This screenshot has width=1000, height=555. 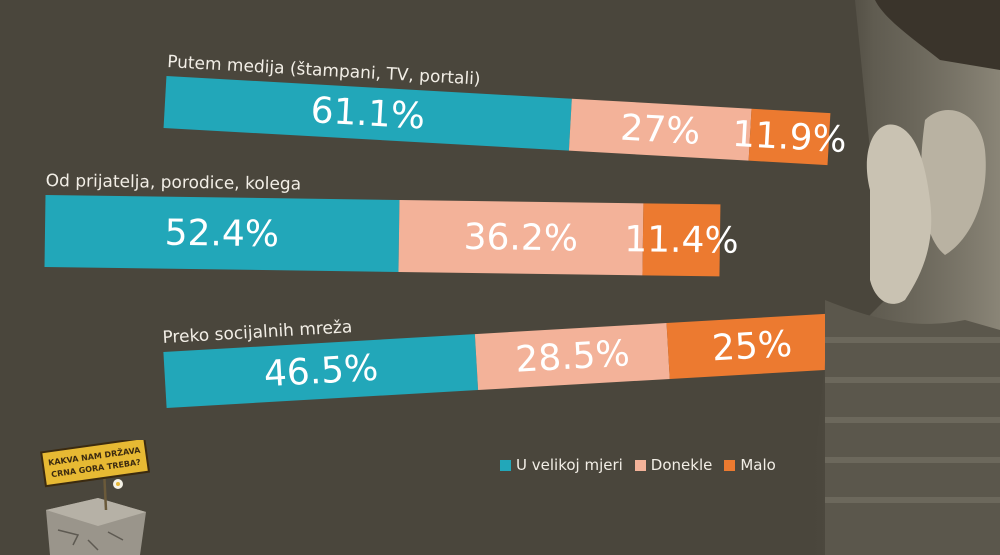 I want to click on bar-segment-u-velikoj-mjeri-1: 61.1%, so click(x=368, y=113).